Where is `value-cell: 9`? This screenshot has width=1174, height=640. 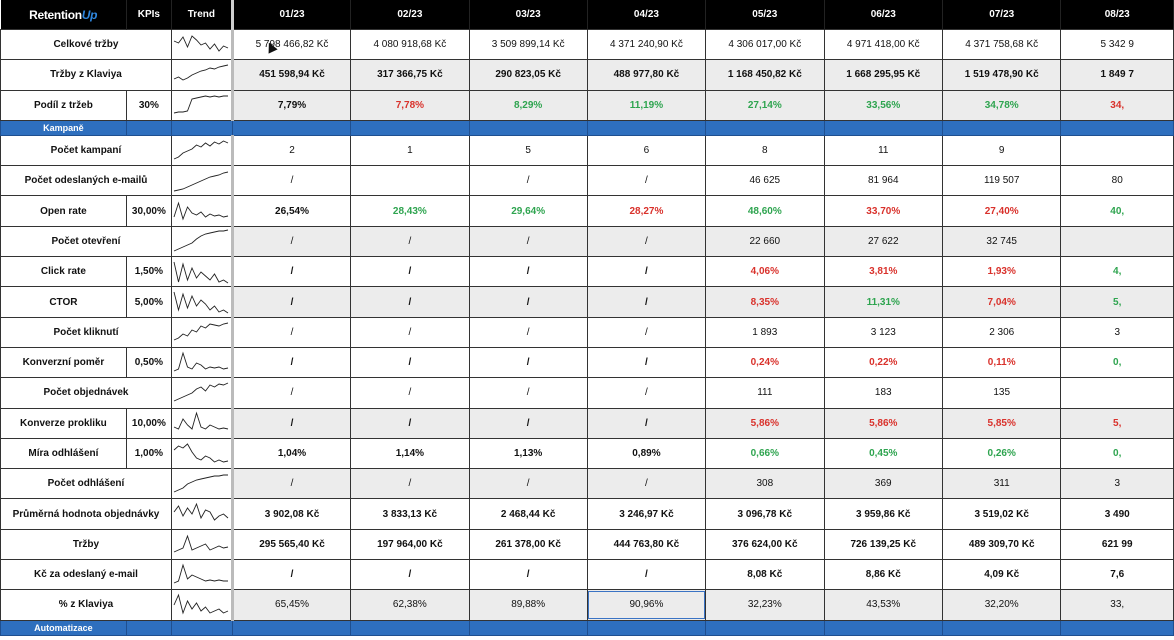
value-cell: 9 is located at coordinates (1001, 150).